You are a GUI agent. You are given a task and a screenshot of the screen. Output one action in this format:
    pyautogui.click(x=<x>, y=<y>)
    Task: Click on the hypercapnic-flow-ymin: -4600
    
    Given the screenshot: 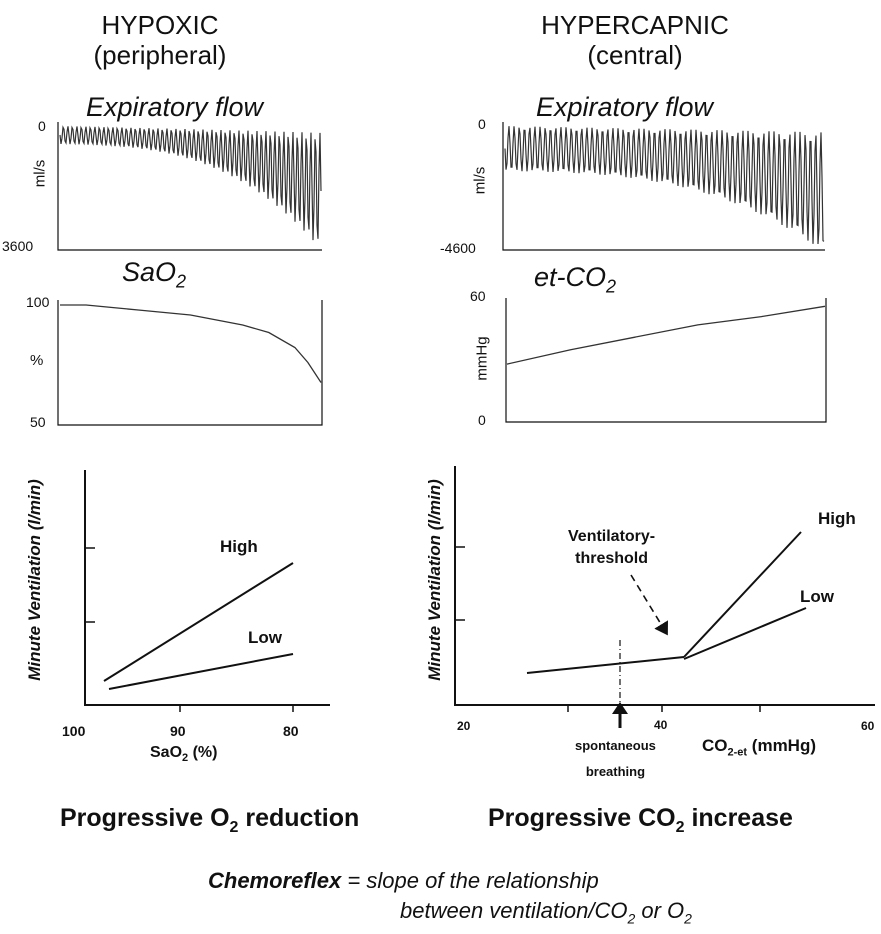 What is the action you would take?
    pyautogui.click(x=458, y=248)
    